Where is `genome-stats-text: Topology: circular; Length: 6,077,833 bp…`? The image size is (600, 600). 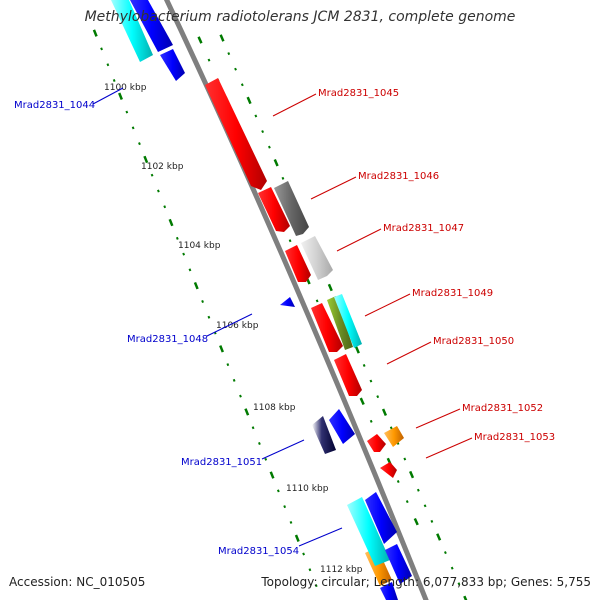 genome-stats-text: Topology: circular; Length: 6,077,833 bp… is located at coordinates (426, 582).